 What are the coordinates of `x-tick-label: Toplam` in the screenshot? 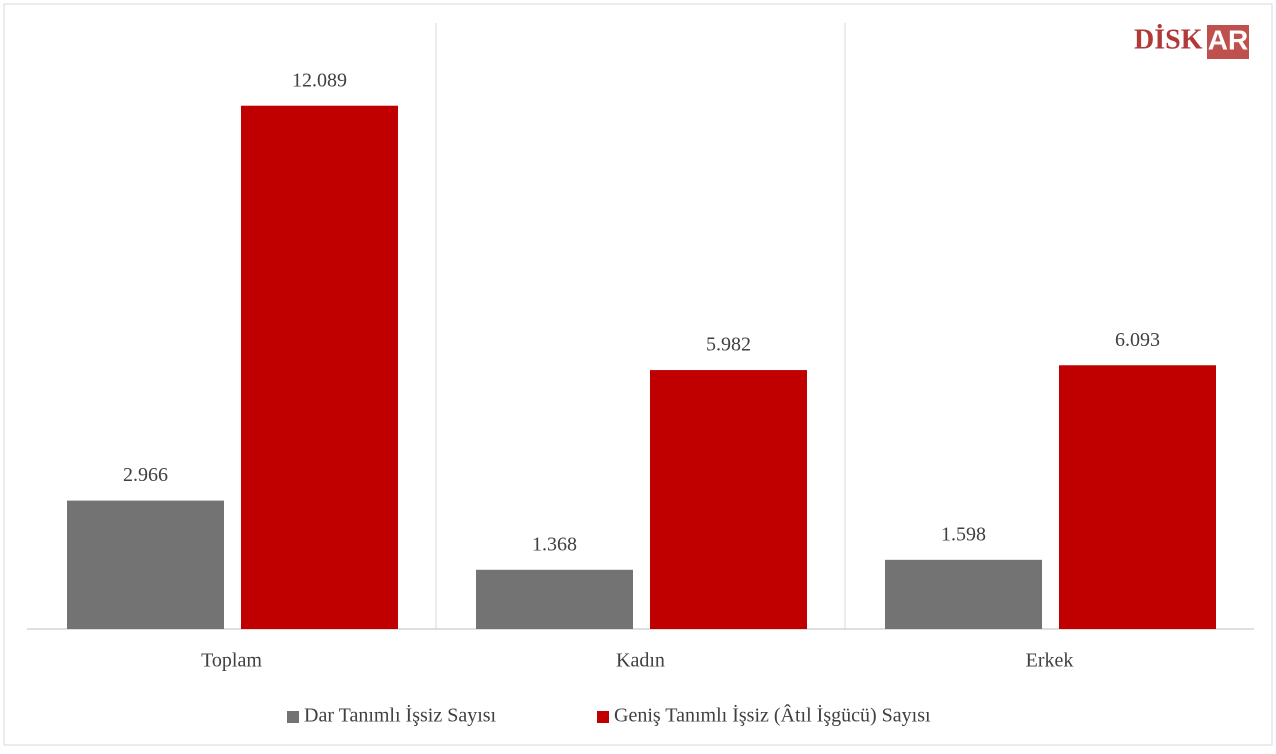 It's located at (231, 661).